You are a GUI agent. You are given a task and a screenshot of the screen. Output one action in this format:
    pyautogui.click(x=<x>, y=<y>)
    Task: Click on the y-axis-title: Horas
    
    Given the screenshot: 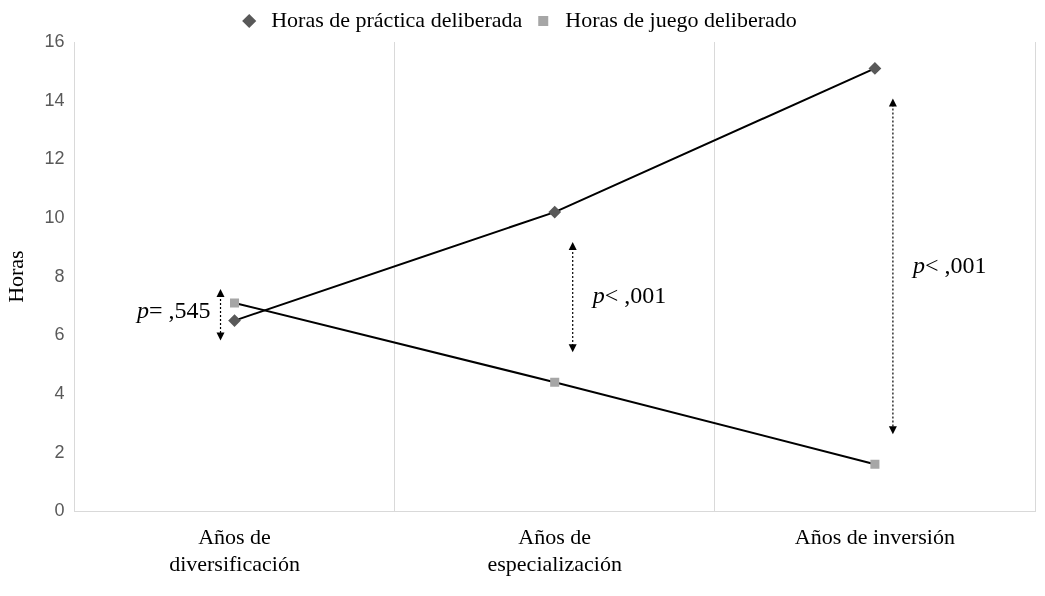 What is the action you would take?
    pyautogui.click(x=15, y=276)
    